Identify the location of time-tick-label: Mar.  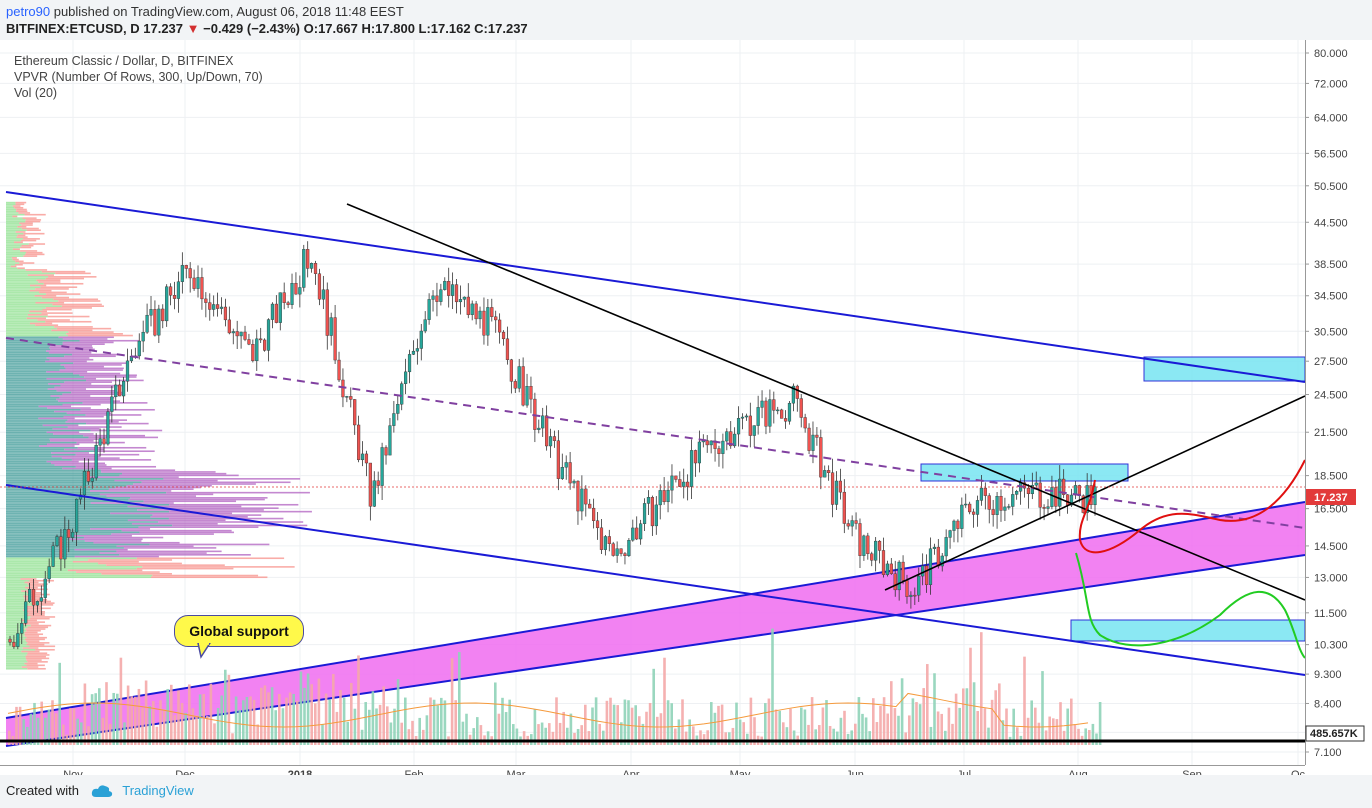
(516, 772).